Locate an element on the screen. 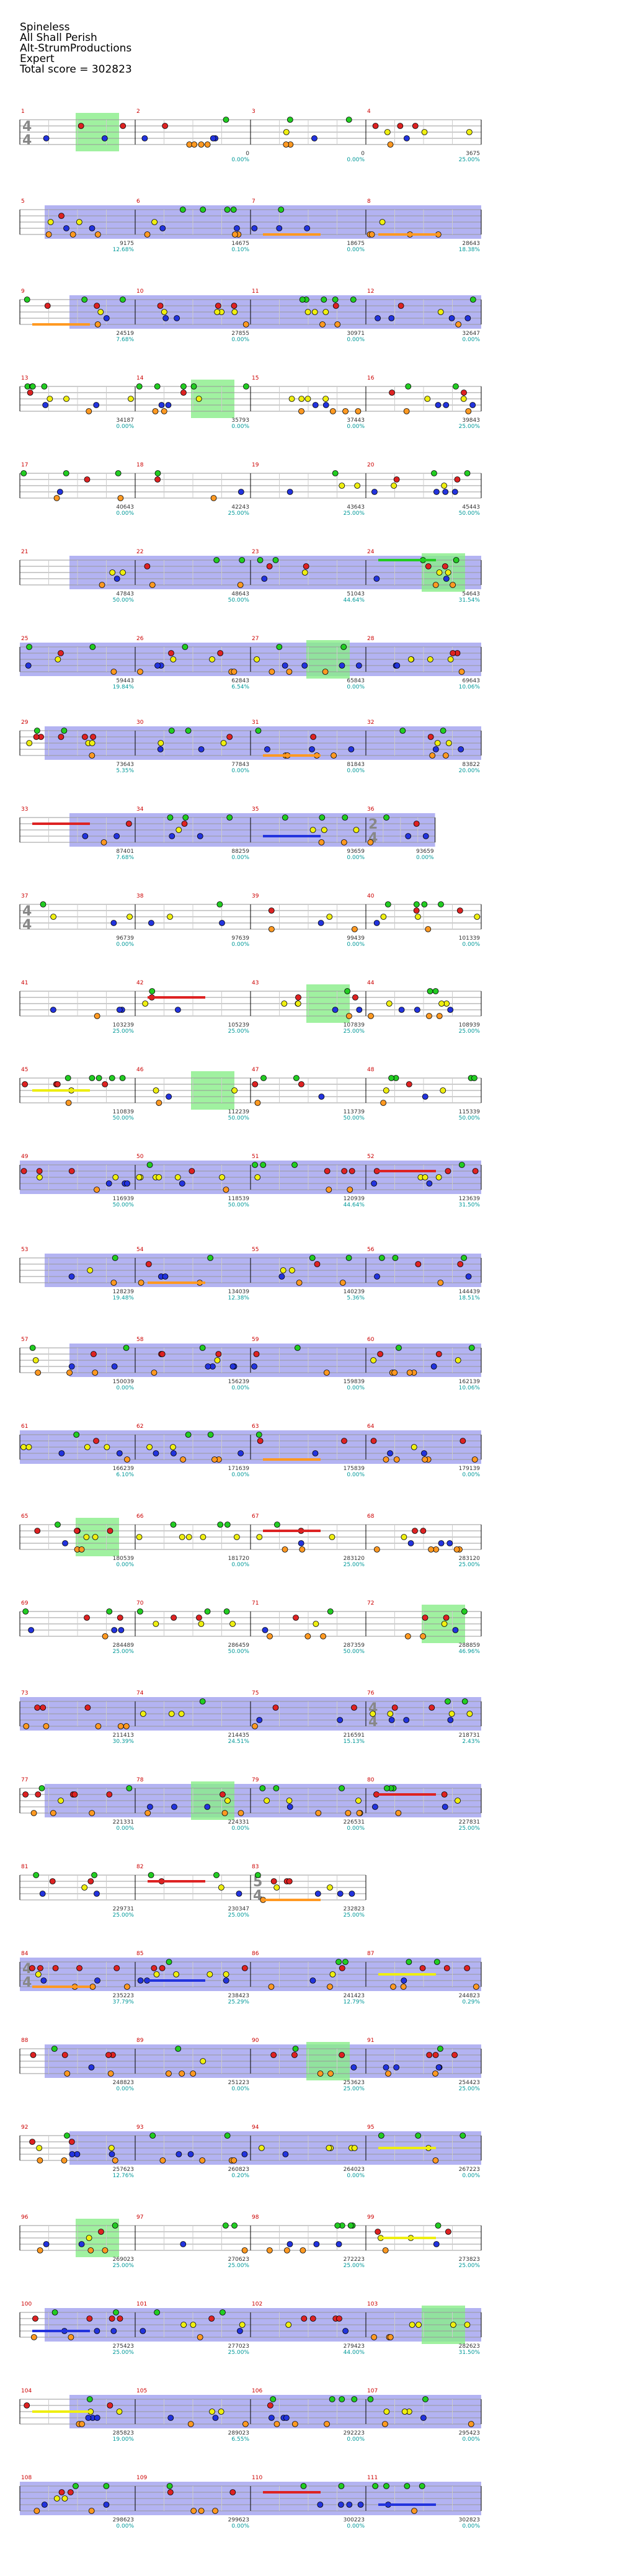 The image size is (635, 2576). measure-number: 14 is located at coordinates (140, 378).